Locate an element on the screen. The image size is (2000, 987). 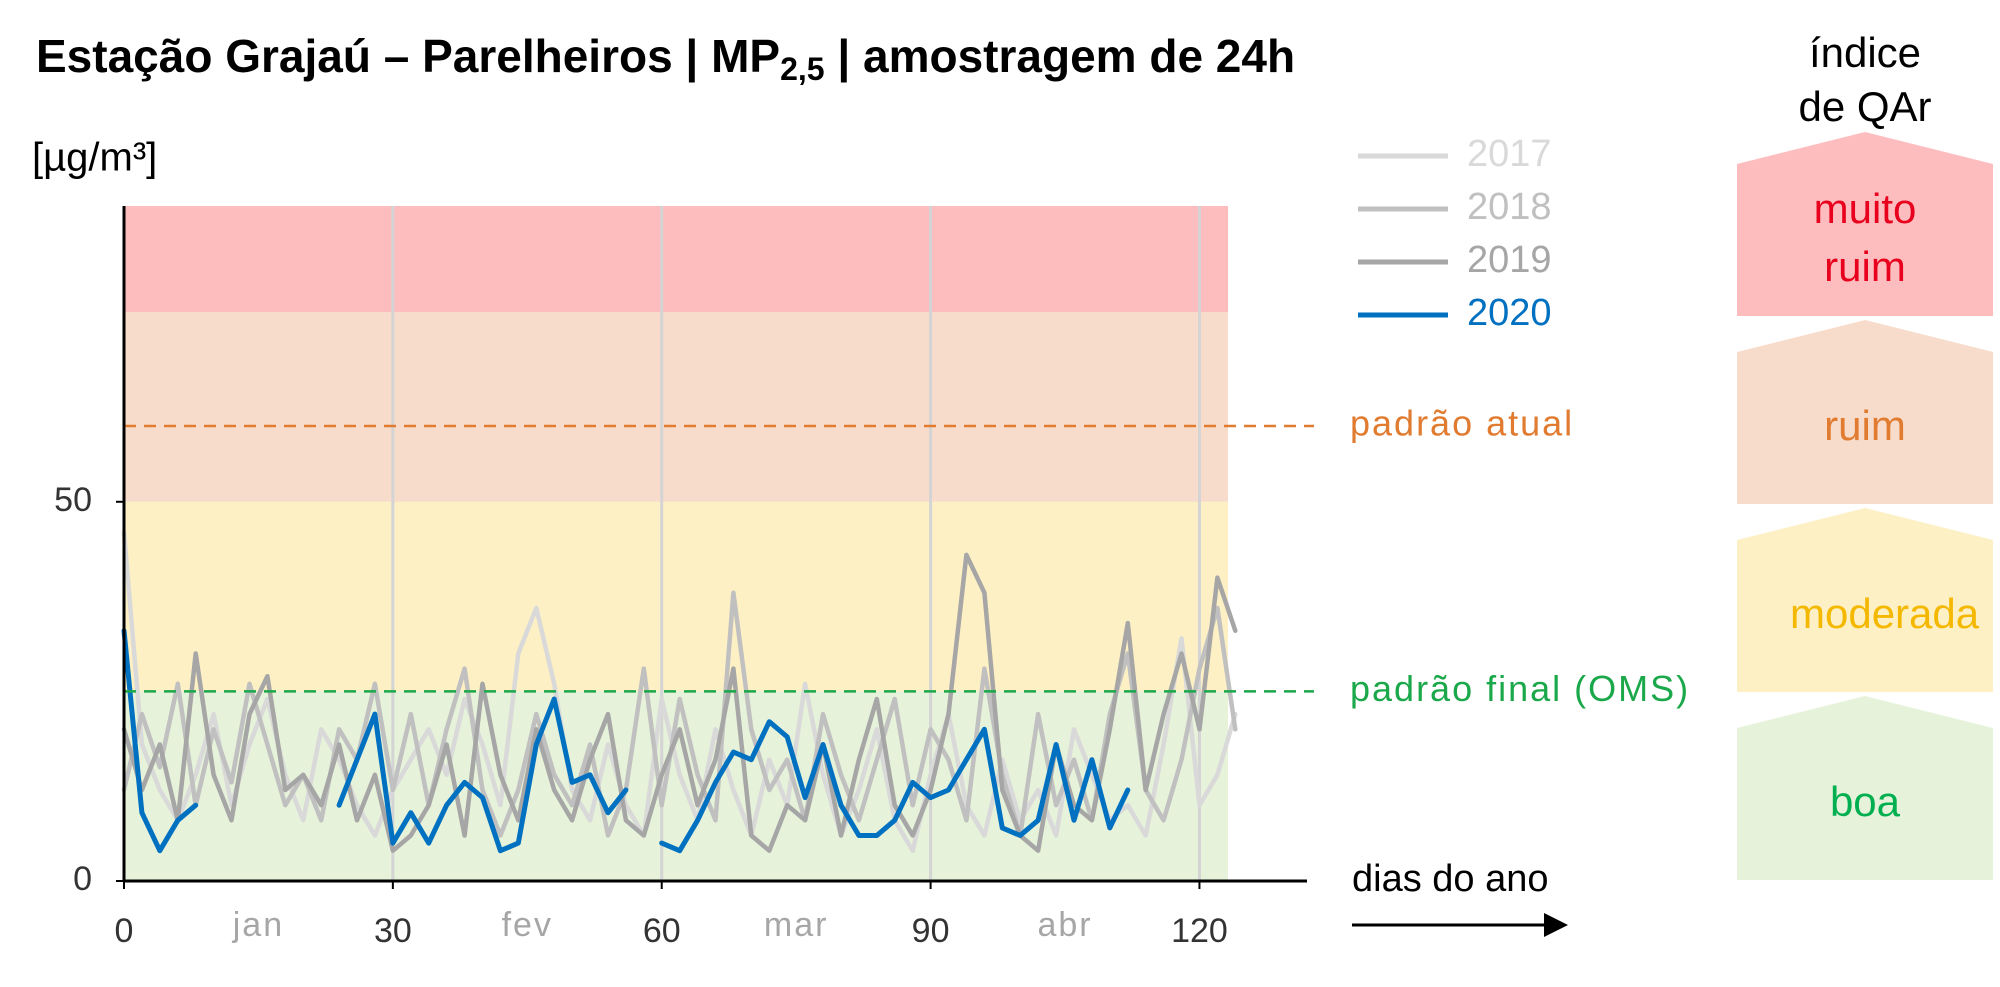
index-label: boa is located at coordinates (1865, 802).